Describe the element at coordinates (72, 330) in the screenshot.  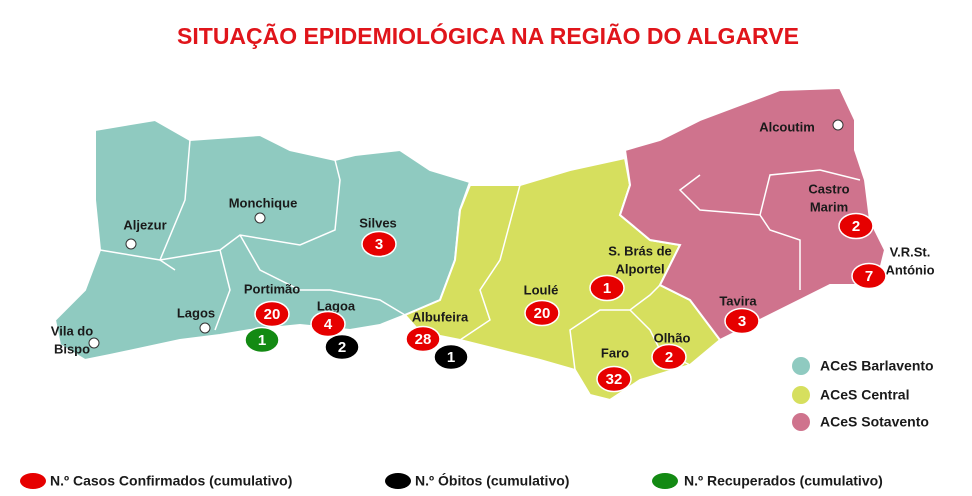
I see `municipality-name: Vila do` at that location.